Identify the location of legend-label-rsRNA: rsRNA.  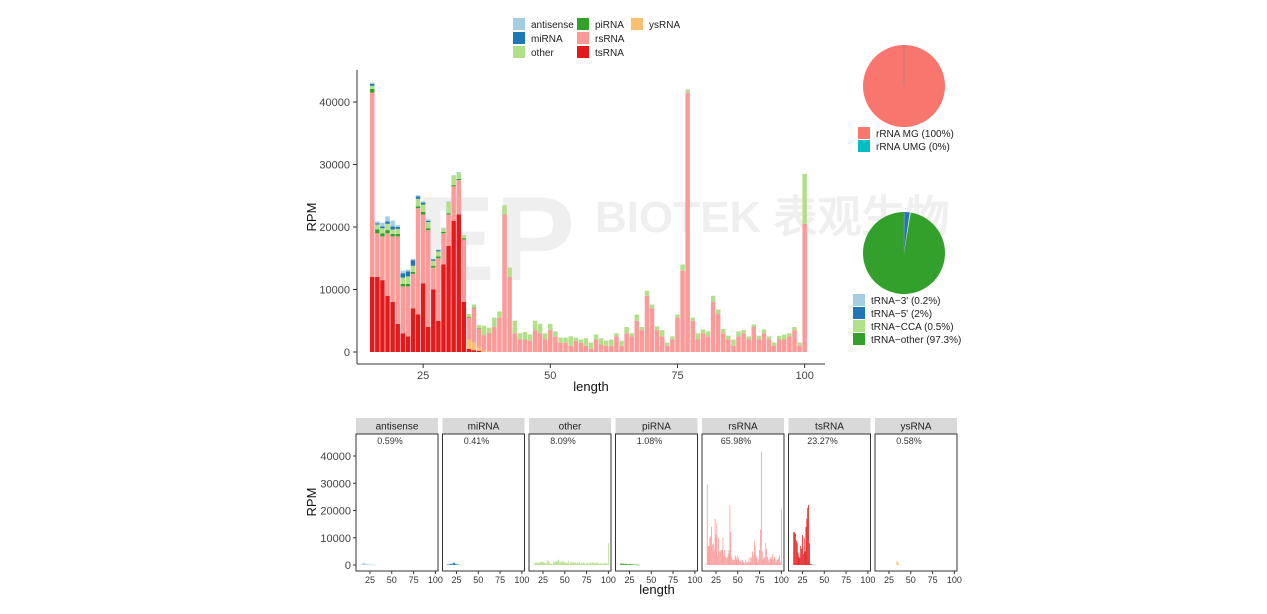
(610, 39).